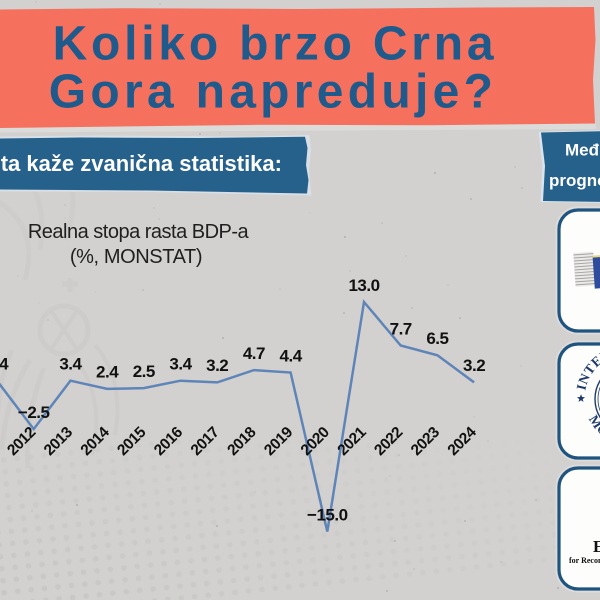 This screenshot has width=600, height=600. I want to click on svg-text:for Reconstruction and Develop: for Reconstruction and Development, so click(584, 560).